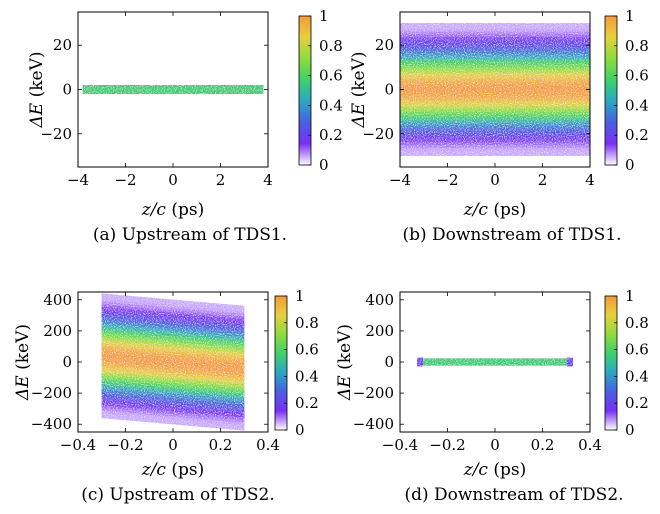 The width and height of the screenshot is (660, 514). Describe the element at coordinates (178, 495) in the screenshot. I see `panel-caption: (c) Upstream of TDS2.` at that location.